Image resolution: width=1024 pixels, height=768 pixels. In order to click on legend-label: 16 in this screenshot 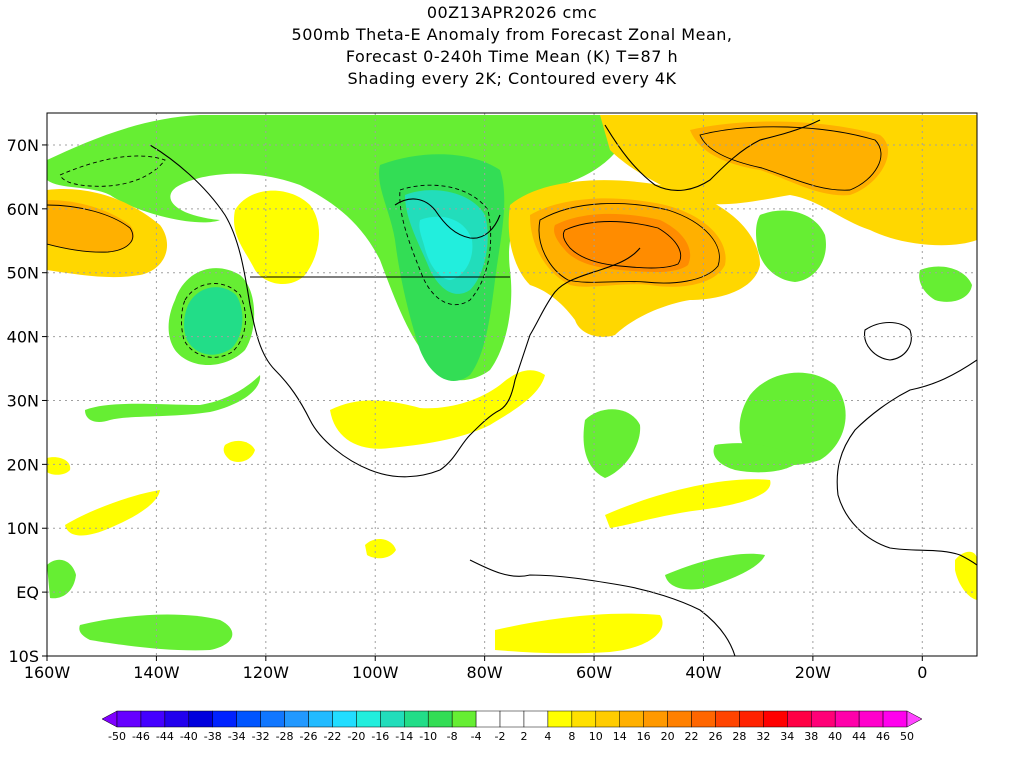, I will do `click(644, 736)`.